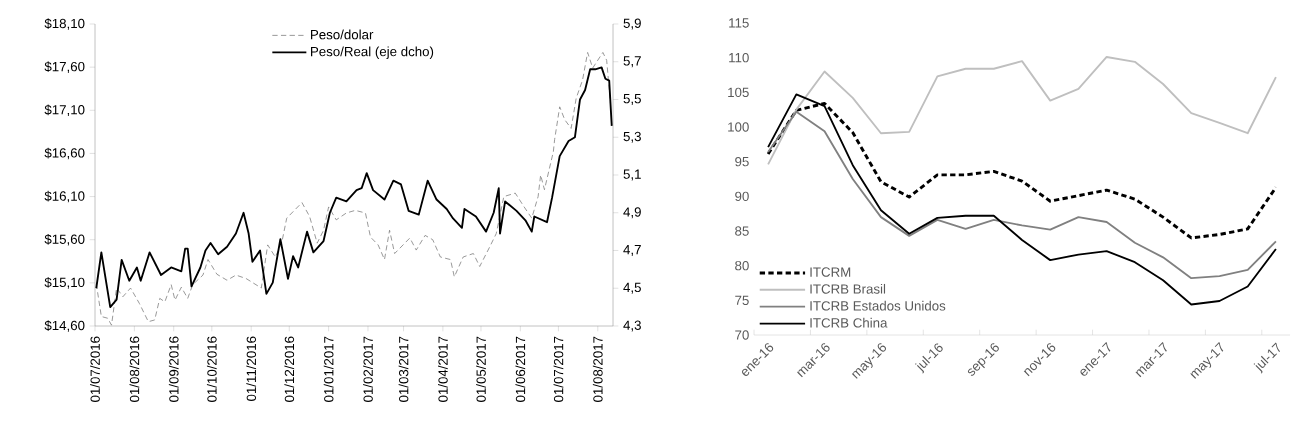  I want to click on x-tick-label: 01/07/2017, so click(558, 369).